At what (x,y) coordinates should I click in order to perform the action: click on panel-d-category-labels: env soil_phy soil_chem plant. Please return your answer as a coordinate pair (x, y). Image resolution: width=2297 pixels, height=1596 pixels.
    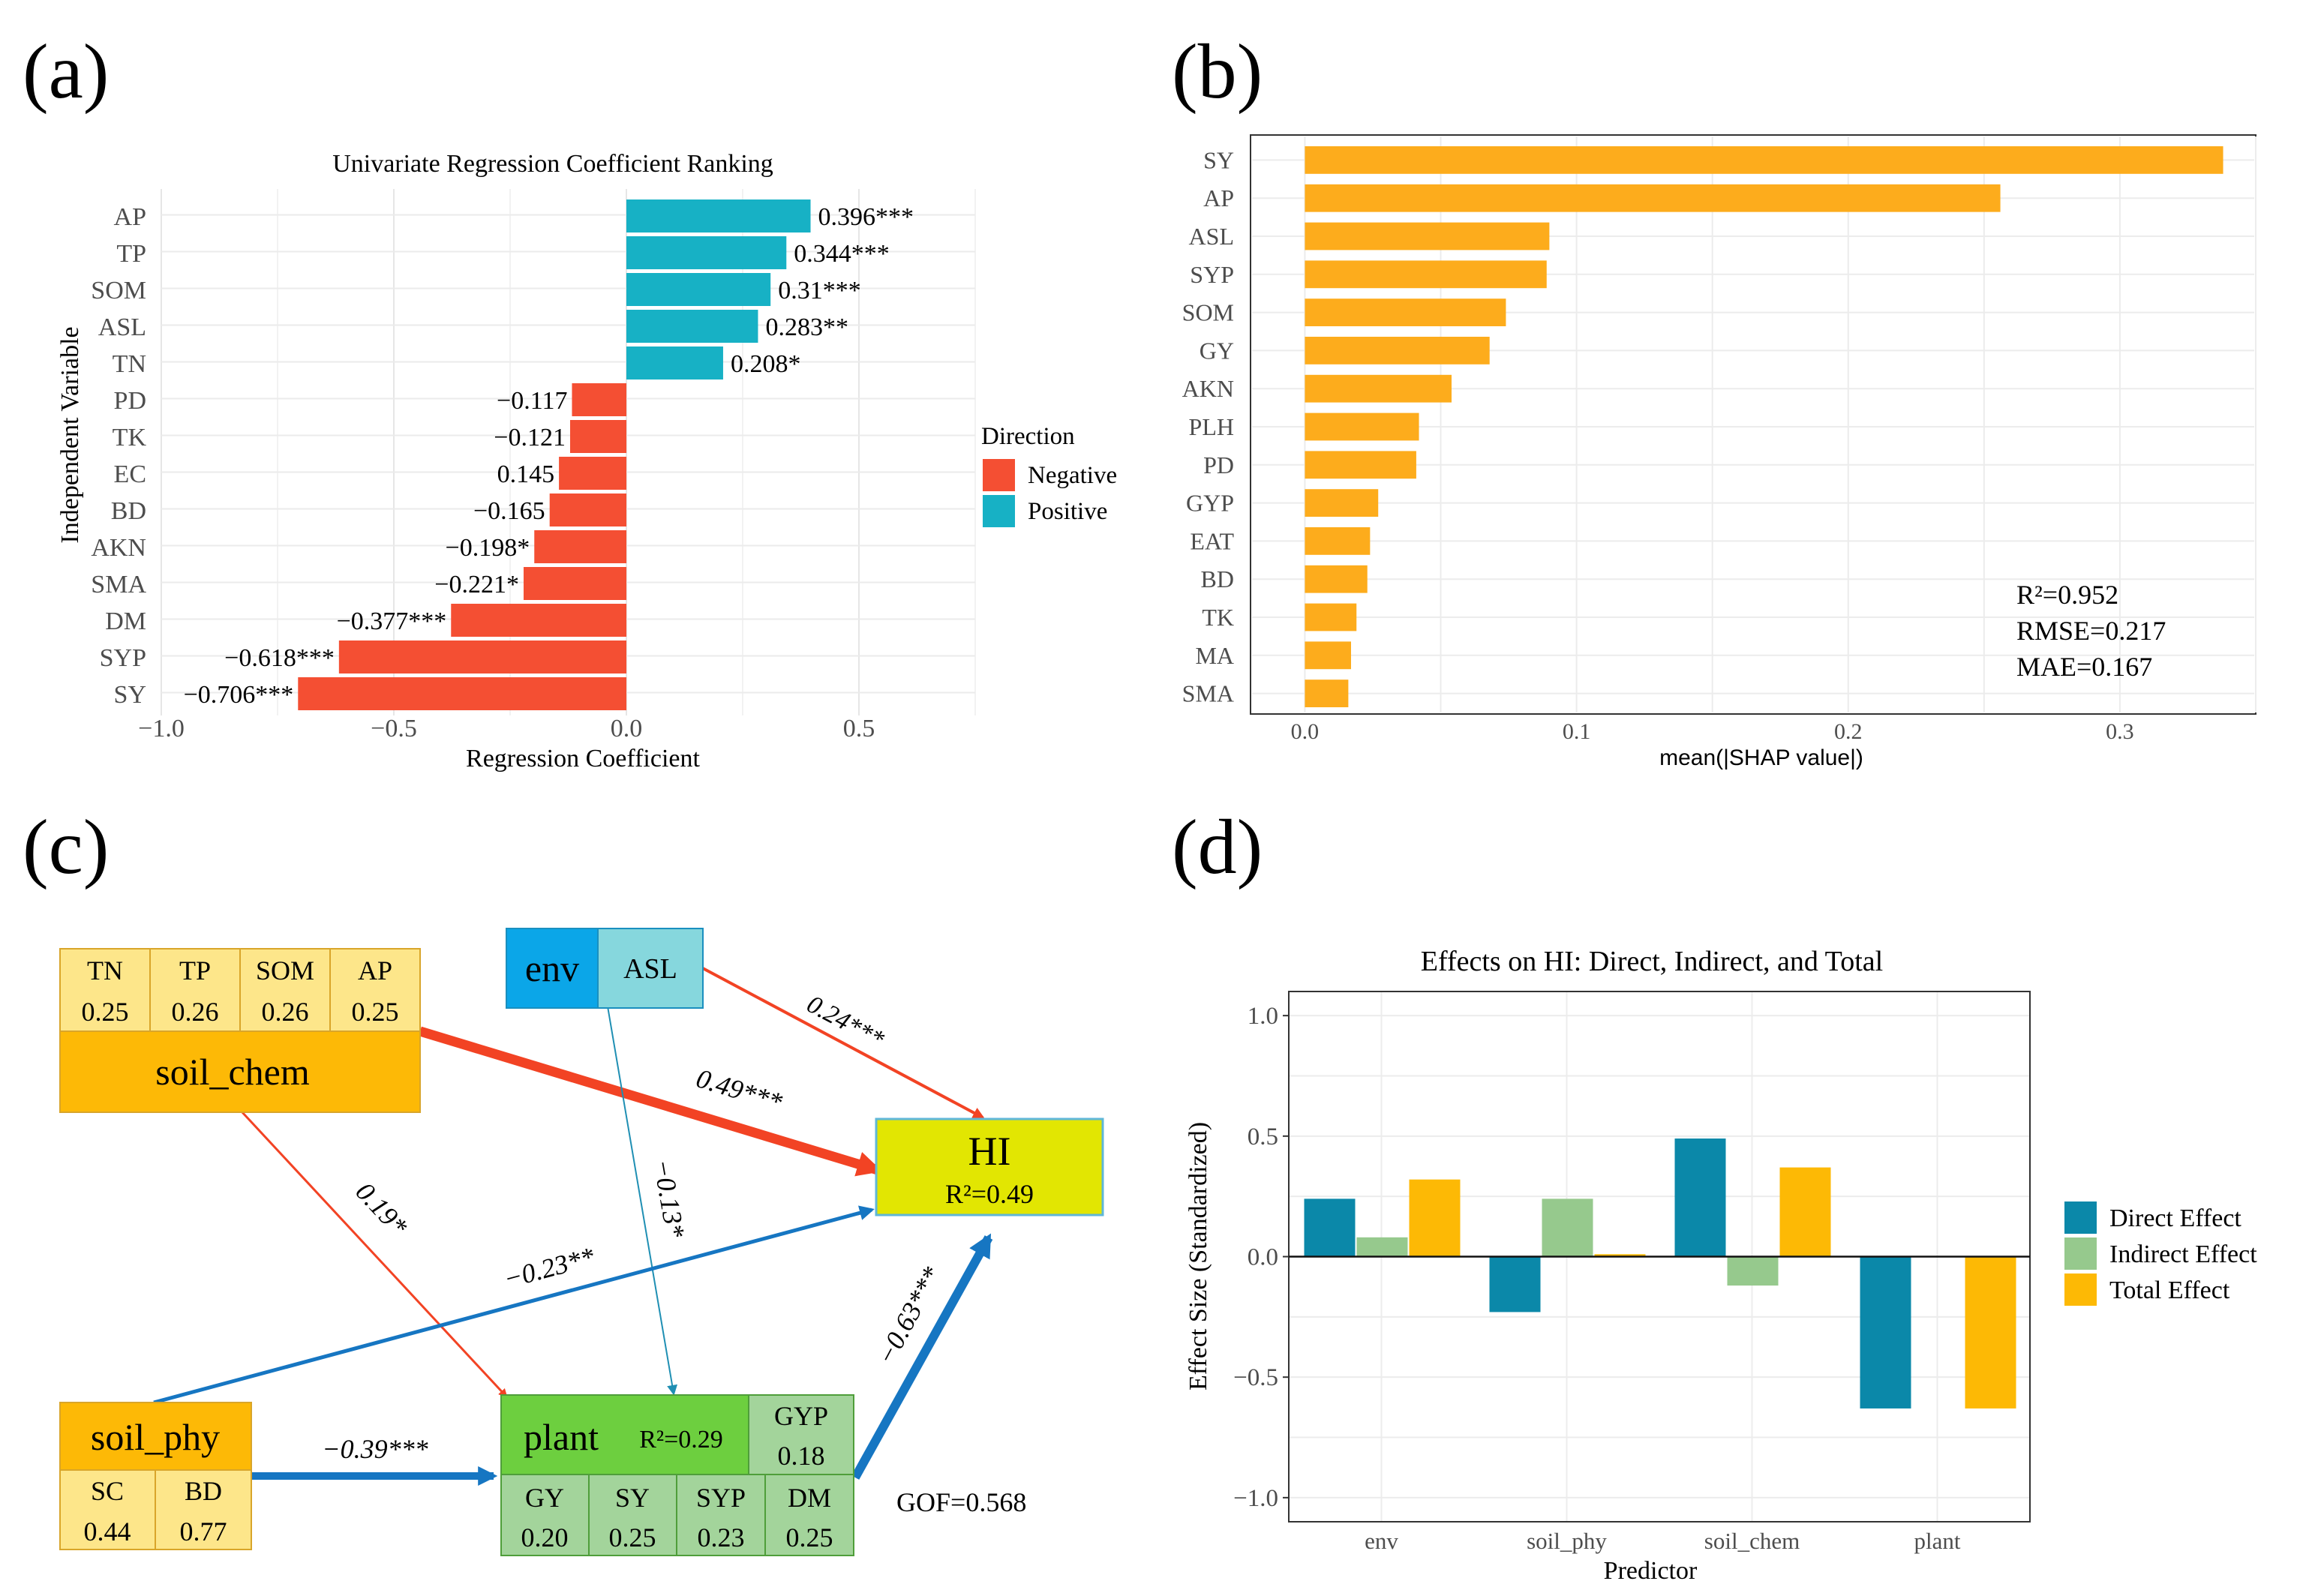
    Looking at the image, I should click on (1663, 1541).